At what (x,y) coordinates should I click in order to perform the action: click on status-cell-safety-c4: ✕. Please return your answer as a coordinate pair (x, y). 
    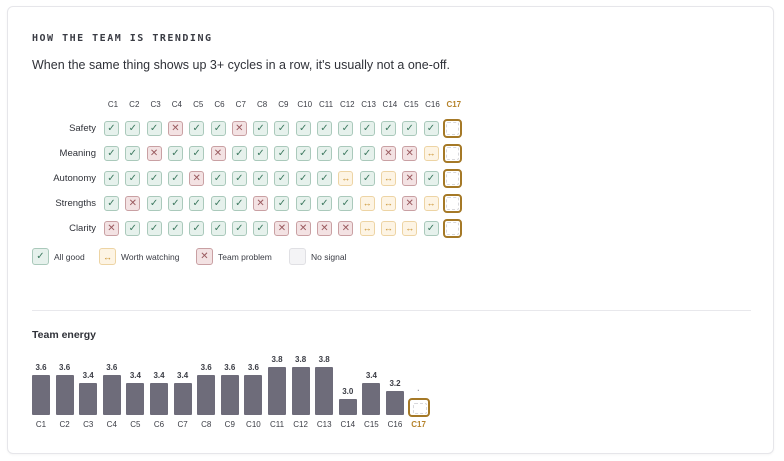
    Looking at the image, I should click on (175, 128).